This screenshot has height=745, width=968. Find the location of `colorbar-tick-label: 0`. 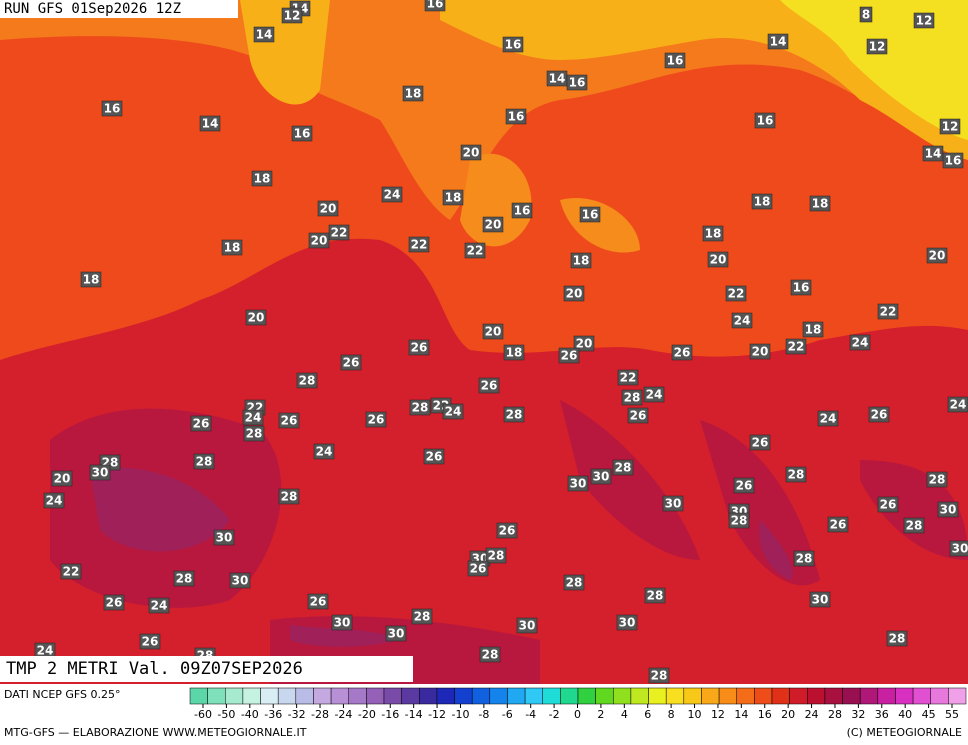

colorbar-tick-label: 0 is located at coordinates (577, 714).